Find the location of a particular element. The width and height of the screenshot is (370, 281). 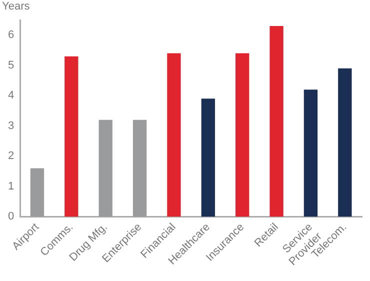

y-tick-label: 3 is located at coordinates (11, 126).